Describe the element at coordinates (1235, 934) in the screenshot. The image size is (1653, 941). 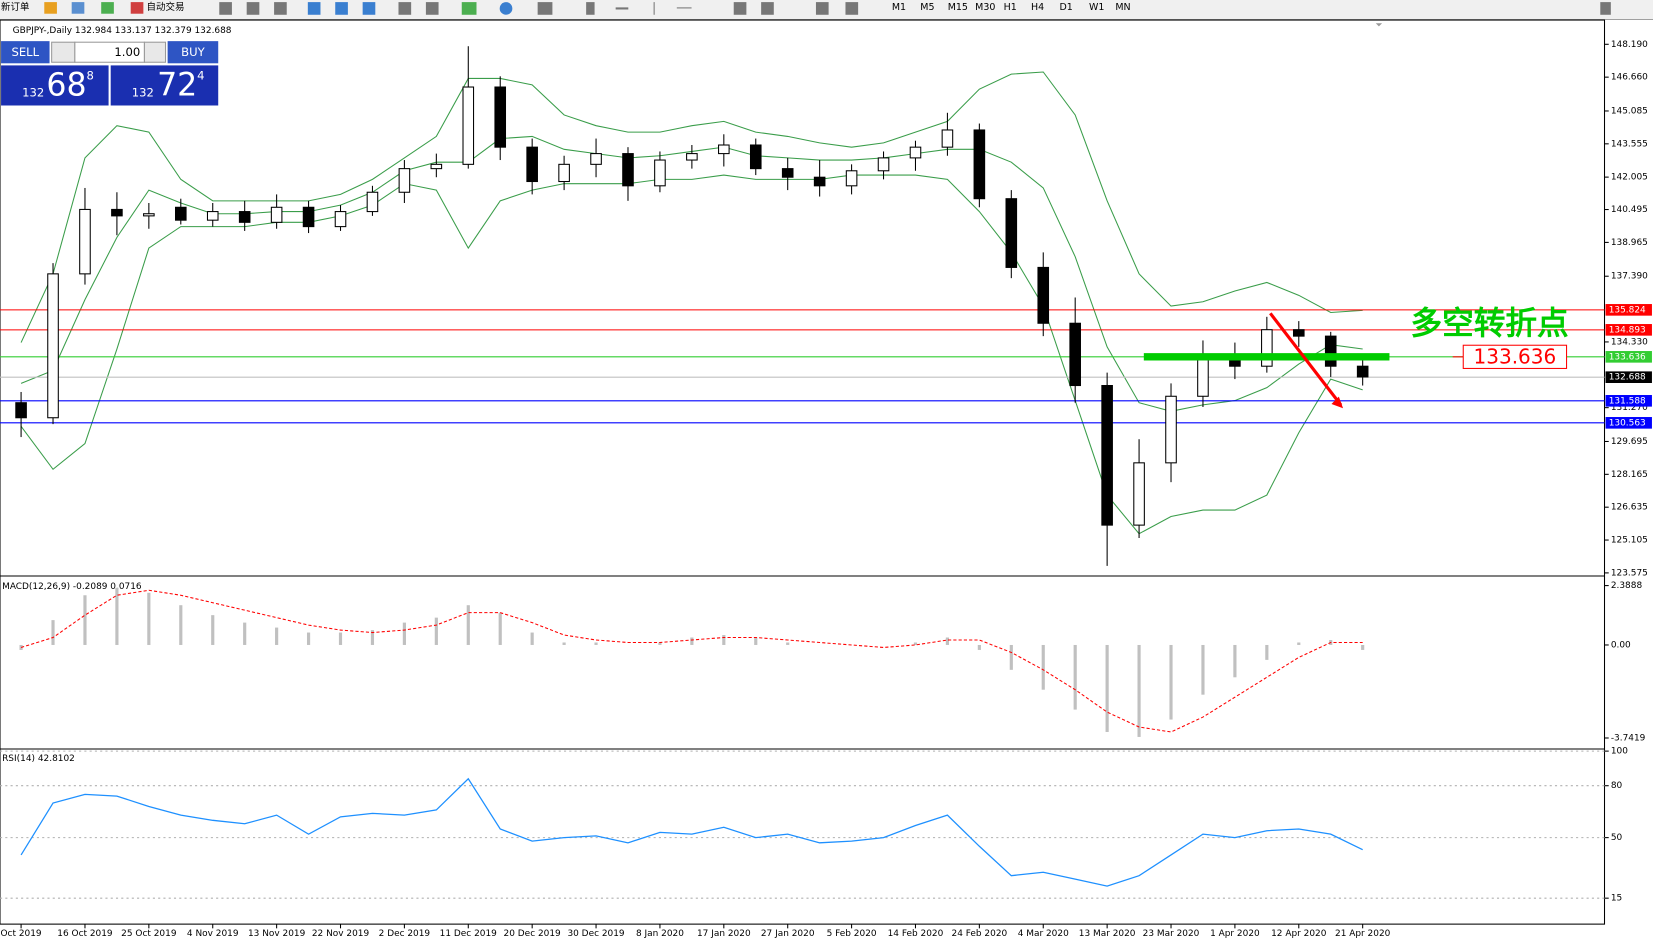
I see `x-tick-label: 1 Apr 2020` at that location.